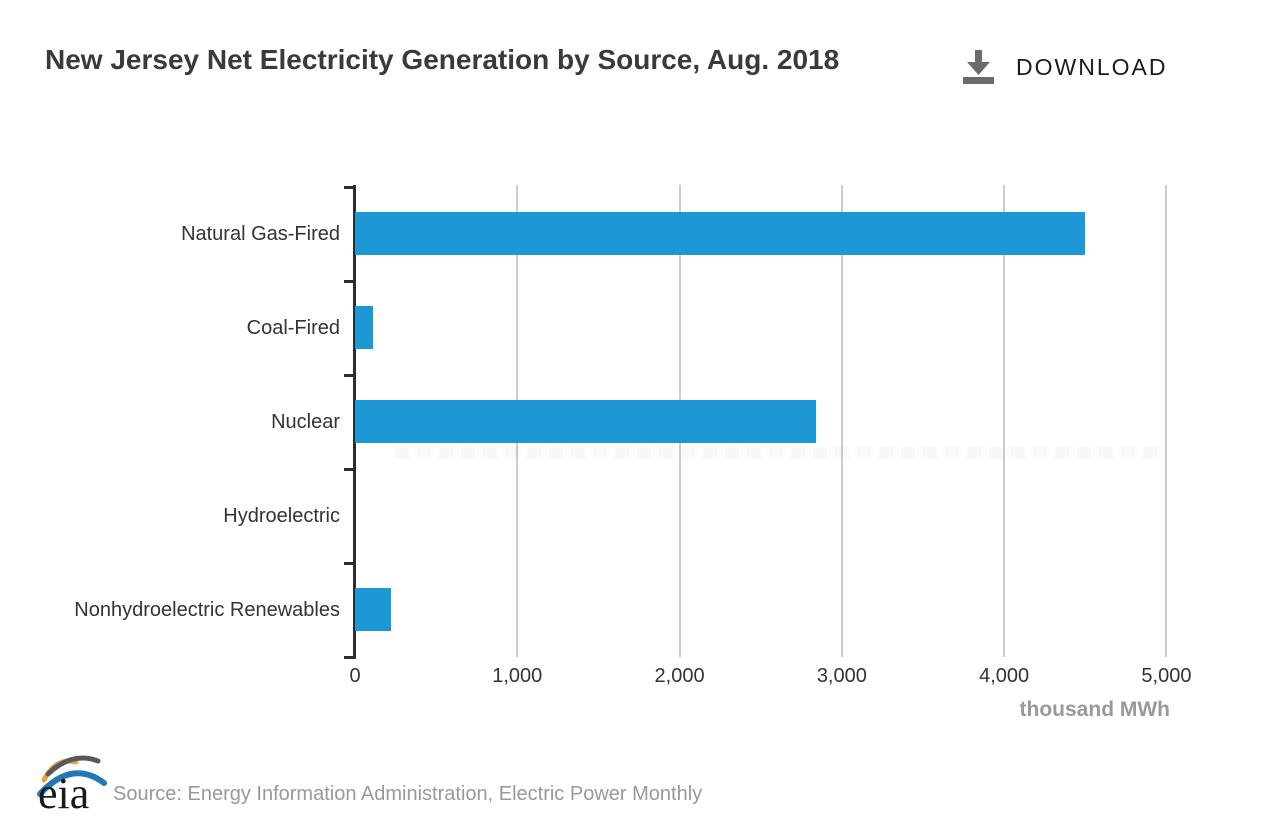 The height and width of the screenshot is (838, 1276). What do you see at coordinates (679, 676) in the screenshot?
I see `x-tick-label: 2,000` at bounding box center [679, 676].